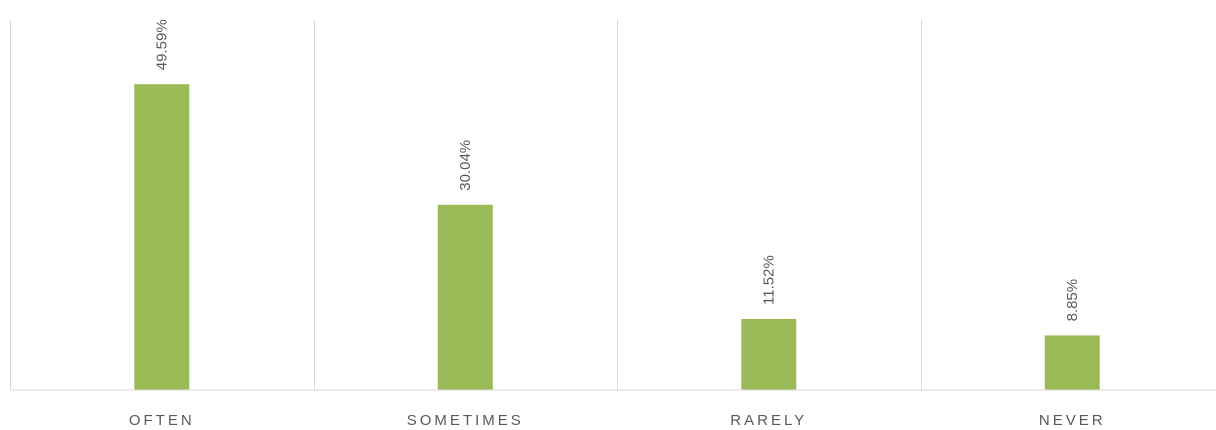  Describe the element at coordinates (465, 420) in the screenshot. I see `category-label-sometimes: SOMETIMES` at that location.